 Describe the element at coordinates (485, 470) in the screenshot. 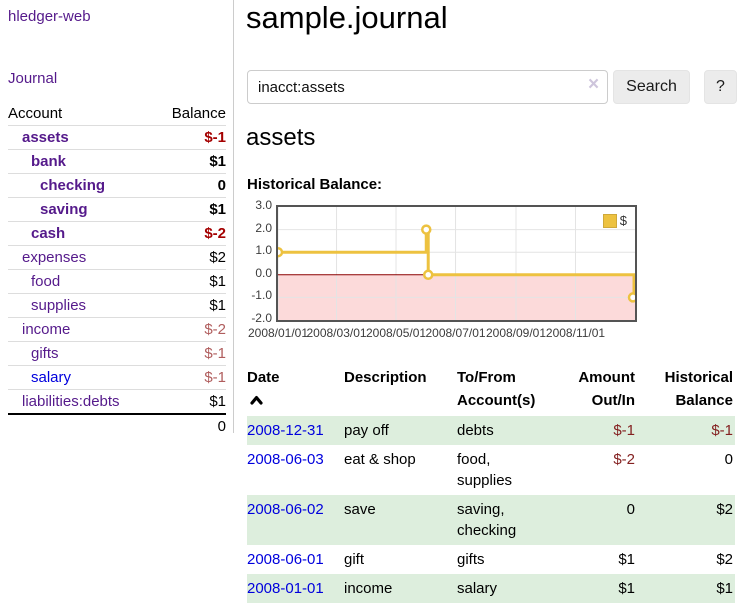

I see `transaction-accounts: food, supplies` at that location.